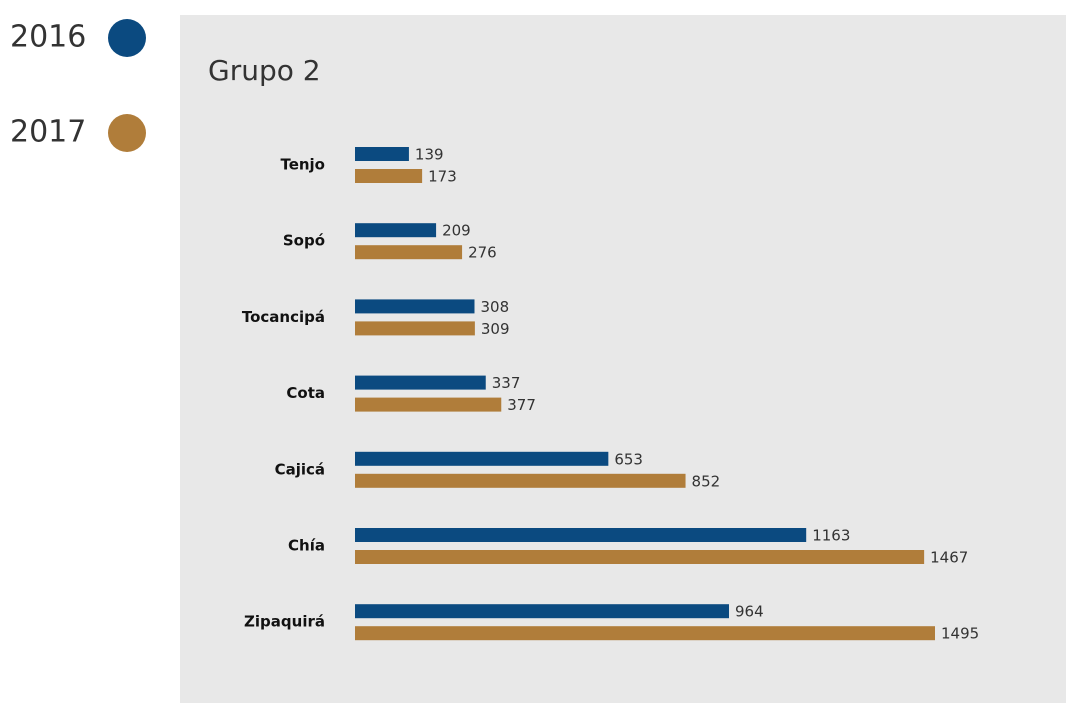  What do you see at coordinates (456, 231) in the screenshot?
I see `value-label: 209` at bounding box center [456, 231].